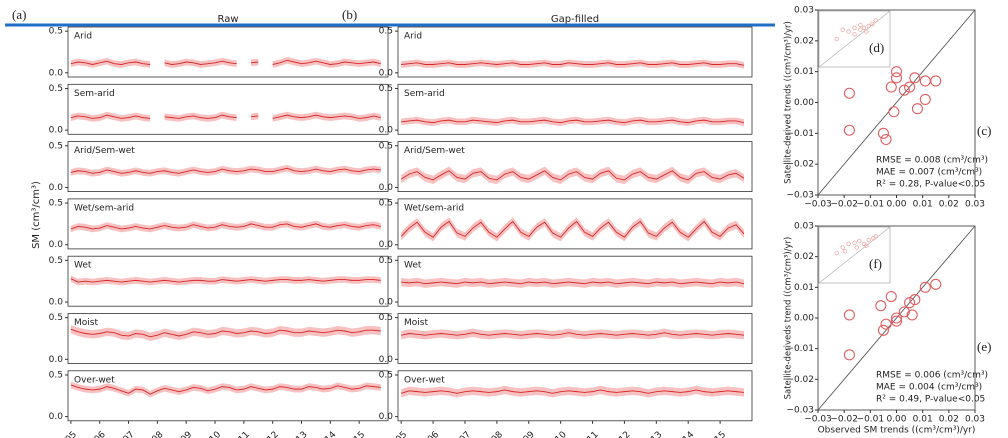 The height and width of the screenshot is (438, 1008). What do you see at coordinates (493, 434) in the screenshot?
I see `x-tick-label: 2008` at bounding box center [493, 434].